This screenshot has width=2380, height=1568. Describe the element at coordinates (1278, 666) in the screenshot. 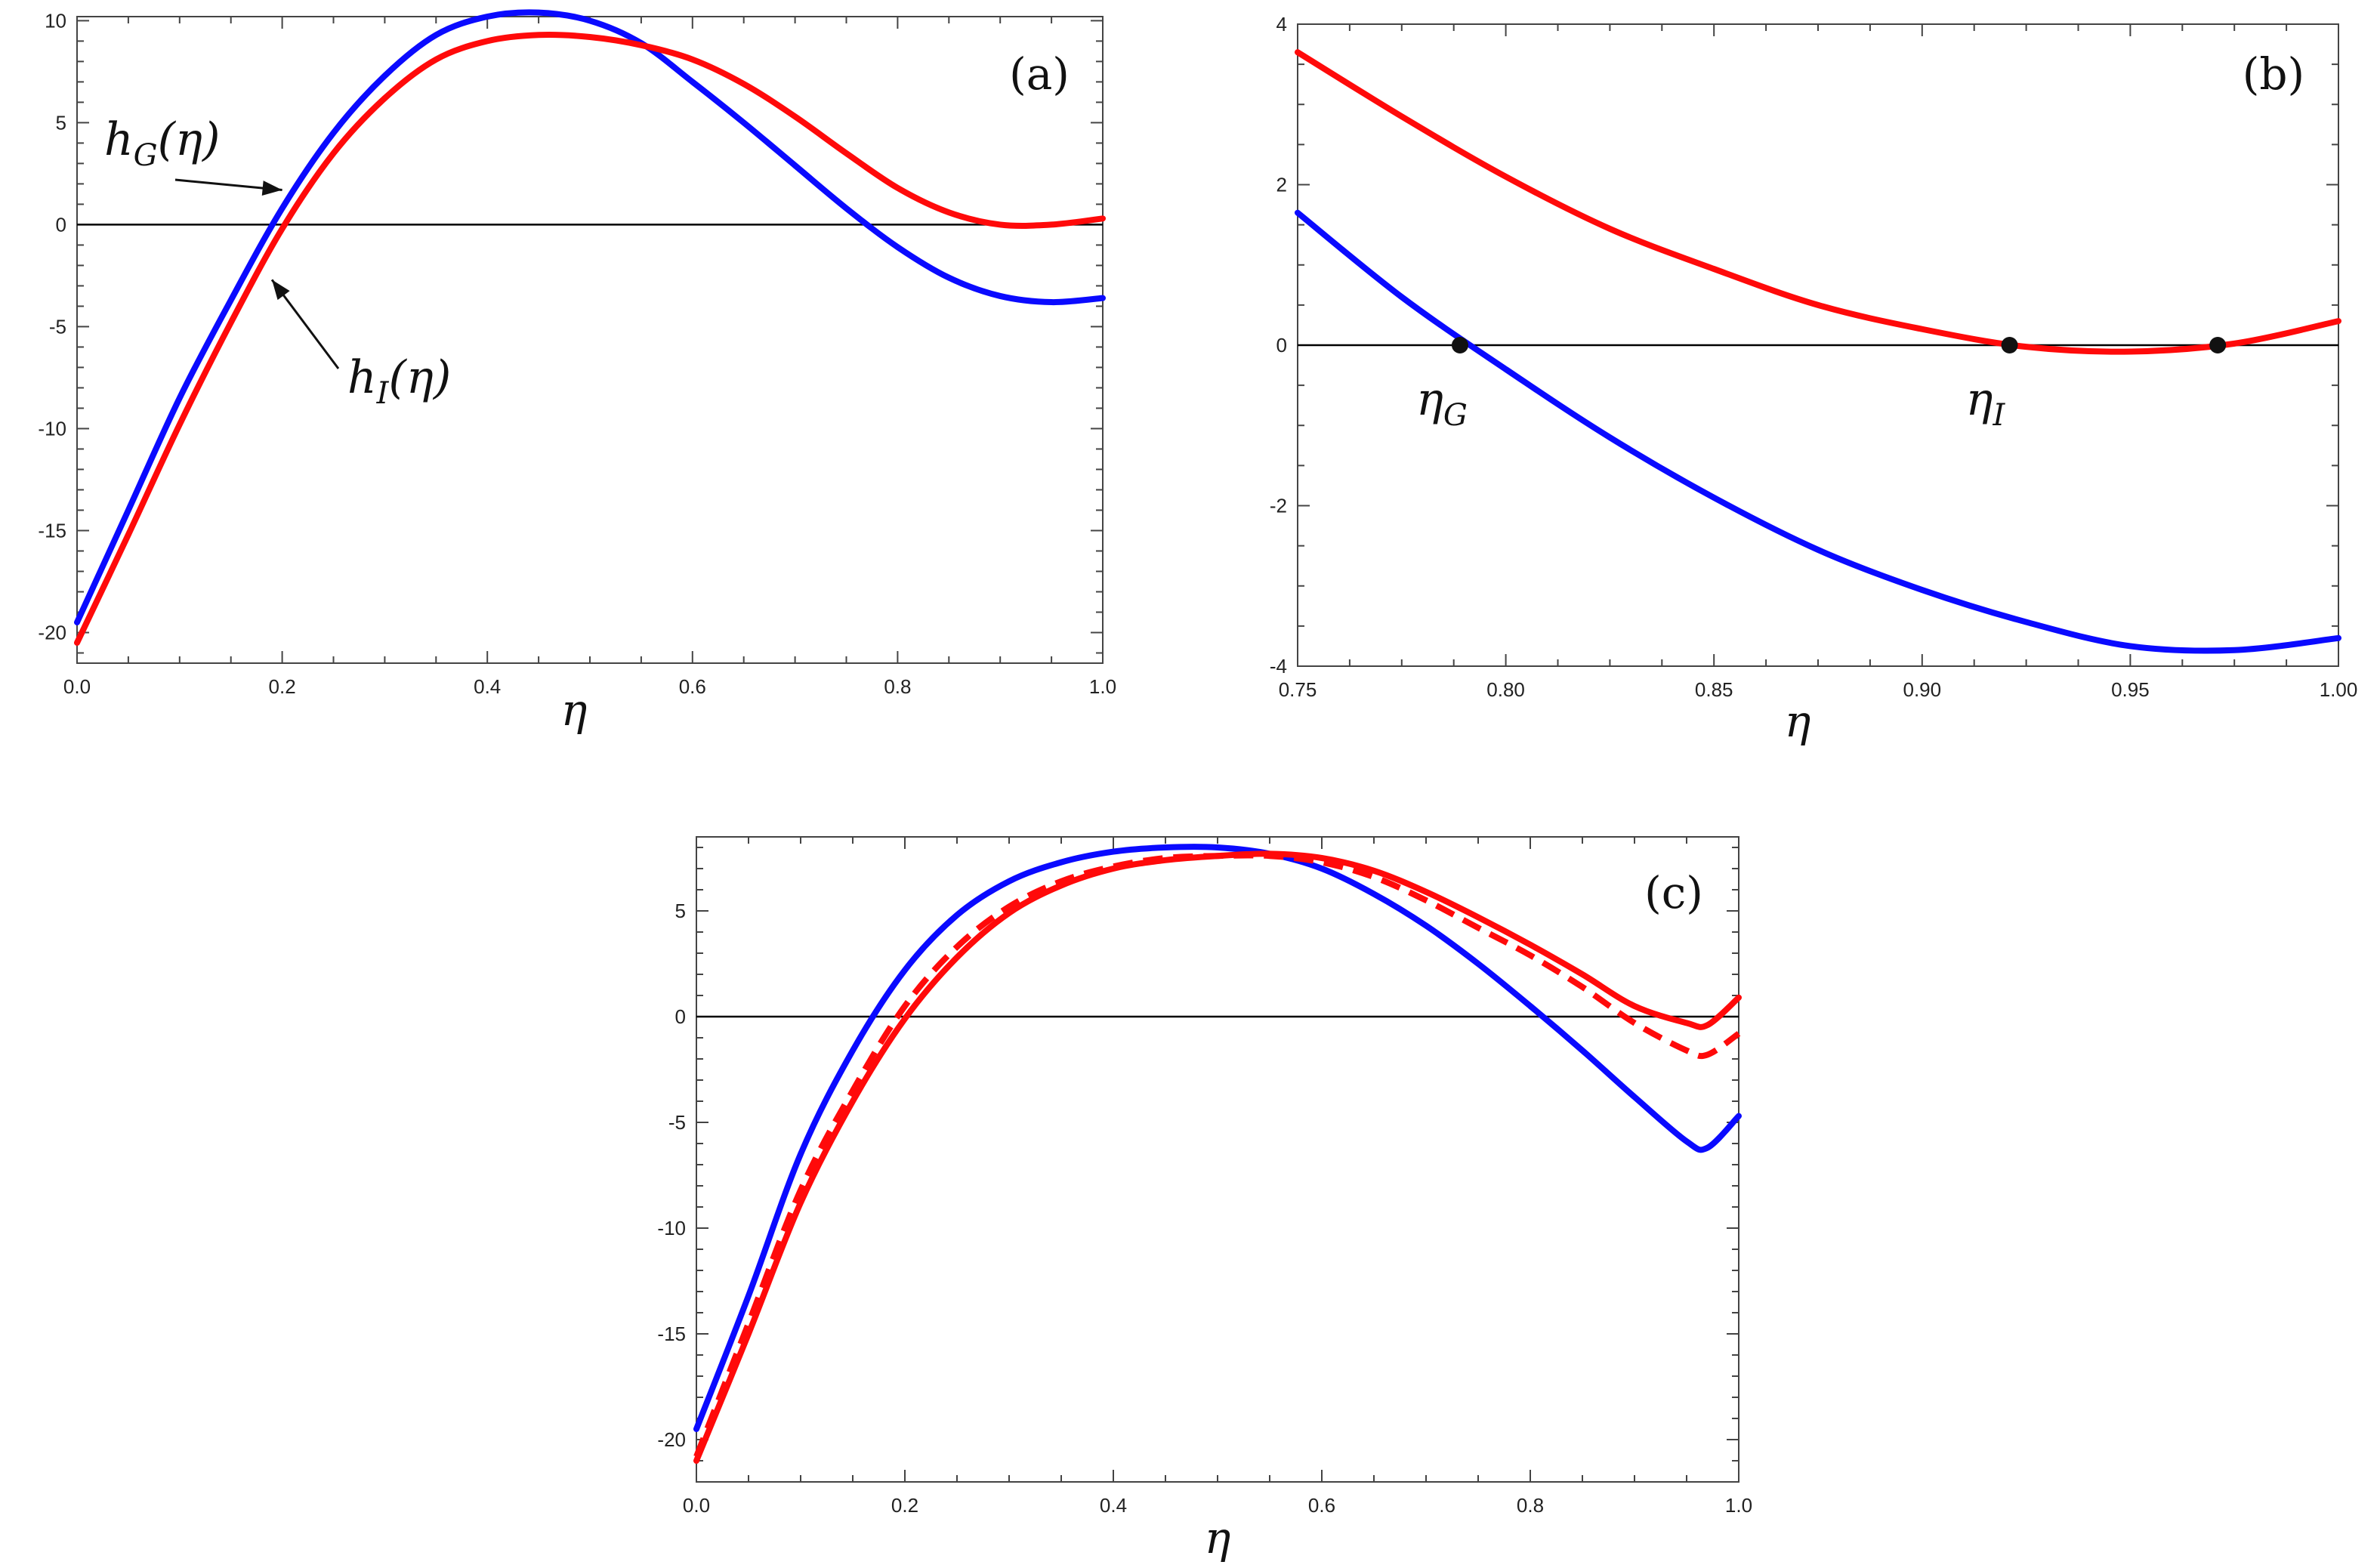

I see `y-tick-label: -4` at that location.